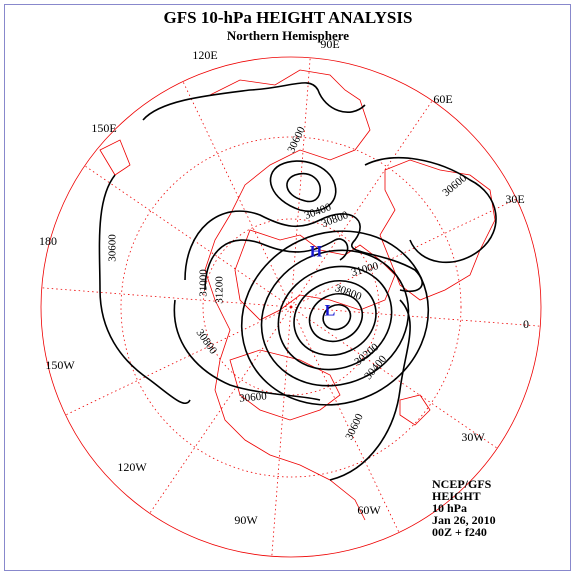  I want to click on info-line: HEIGHT, so click(456, 496).